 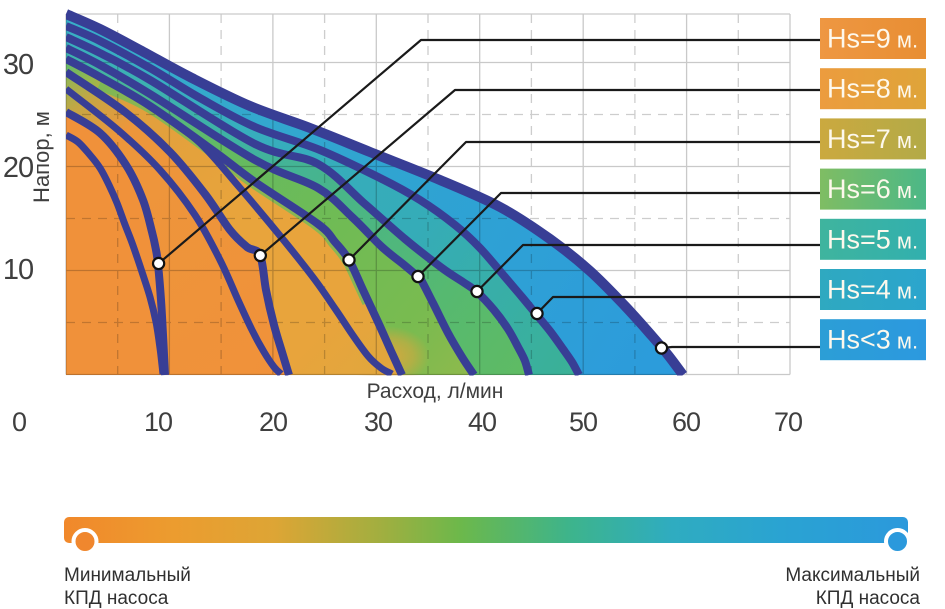 I want to click on svg-text: Максимальный, so click(x=852, y=575).